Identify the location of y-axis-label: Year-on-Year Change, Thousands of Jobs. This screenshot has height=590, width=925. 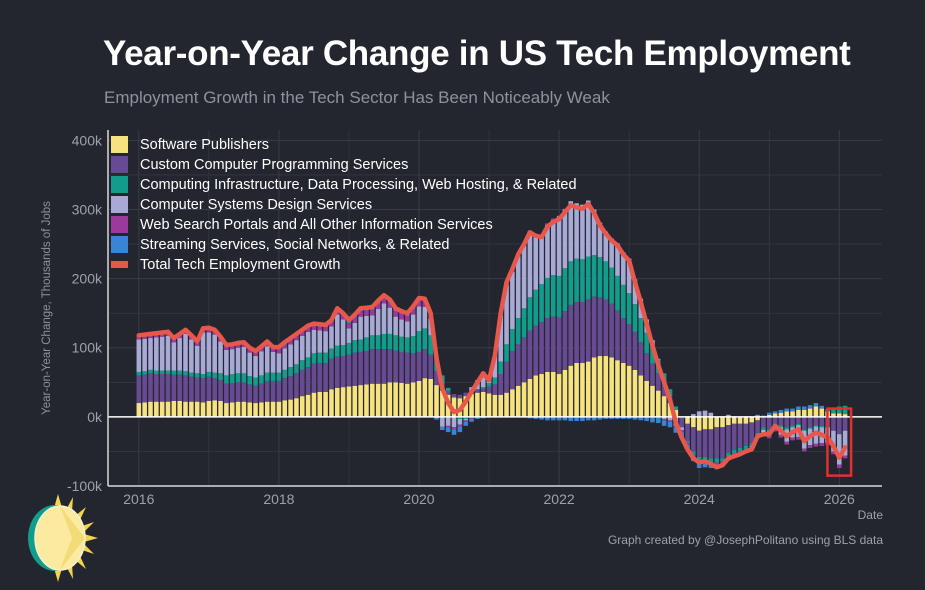
(47, 308).